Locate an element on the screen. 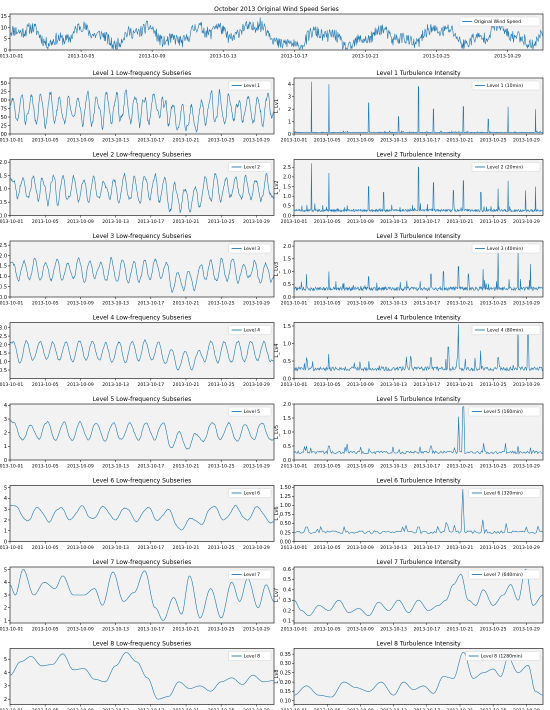 The width and height of the screenshot is (550, 710). chart-title: Level 3 Turbulence Intensity is located at coordinates (418, 236).